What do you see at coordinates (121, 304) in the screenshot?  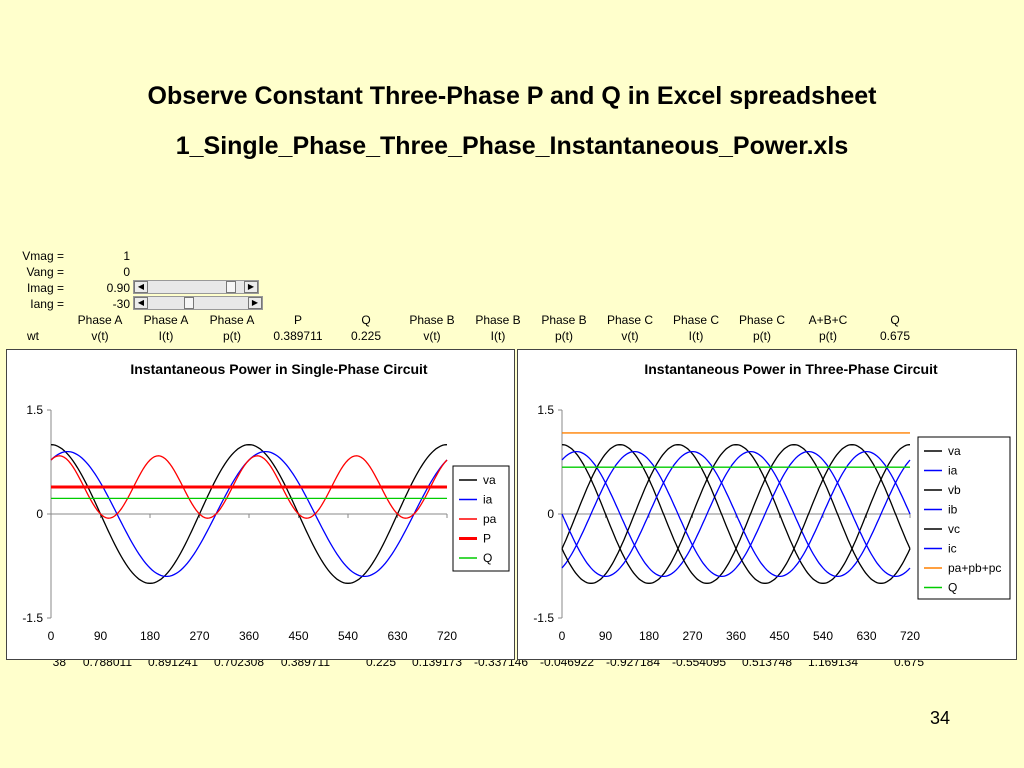 I see `iang-value: -30` at bounding box center [121, 304].